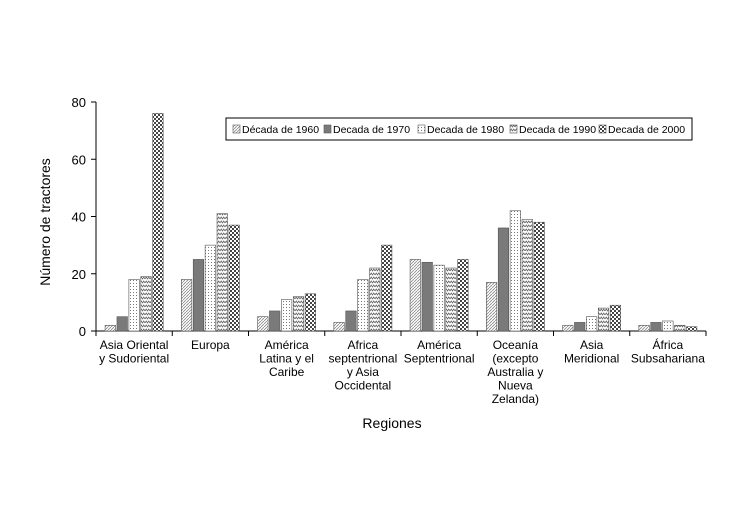 Image resolution: width=742 pixels, height=512 pixels. Describe the element at coordinates (557, 130) in the screenshot. I see `legend-label: Decada de 1990` at that location.